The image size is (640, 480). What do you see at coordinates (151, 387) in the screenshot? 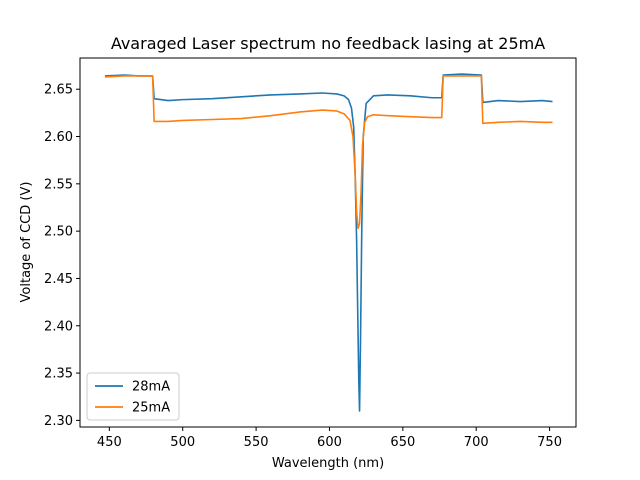
I see `legend-label-28mA: 28mA` at bounding box center [151, 387].